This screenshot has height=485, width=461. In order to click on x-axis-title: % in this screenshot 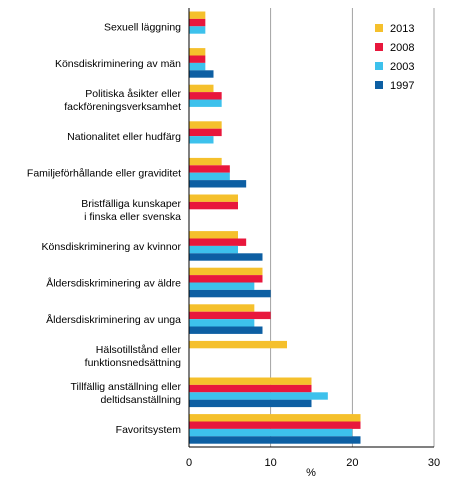, I will do `click(311, 473)`.